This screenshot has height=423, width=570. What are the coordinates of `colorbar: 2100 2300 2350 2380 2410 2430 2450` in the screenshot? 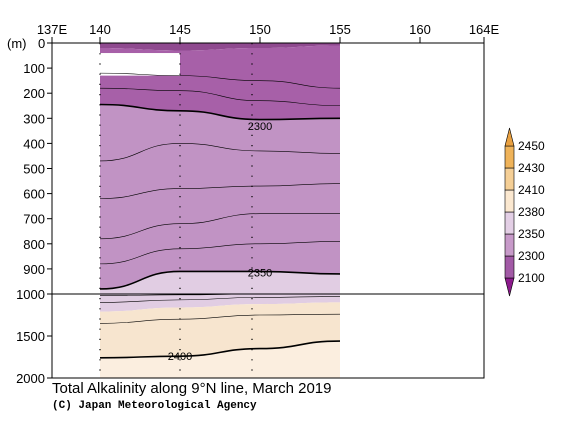 It's located at (524, 212).